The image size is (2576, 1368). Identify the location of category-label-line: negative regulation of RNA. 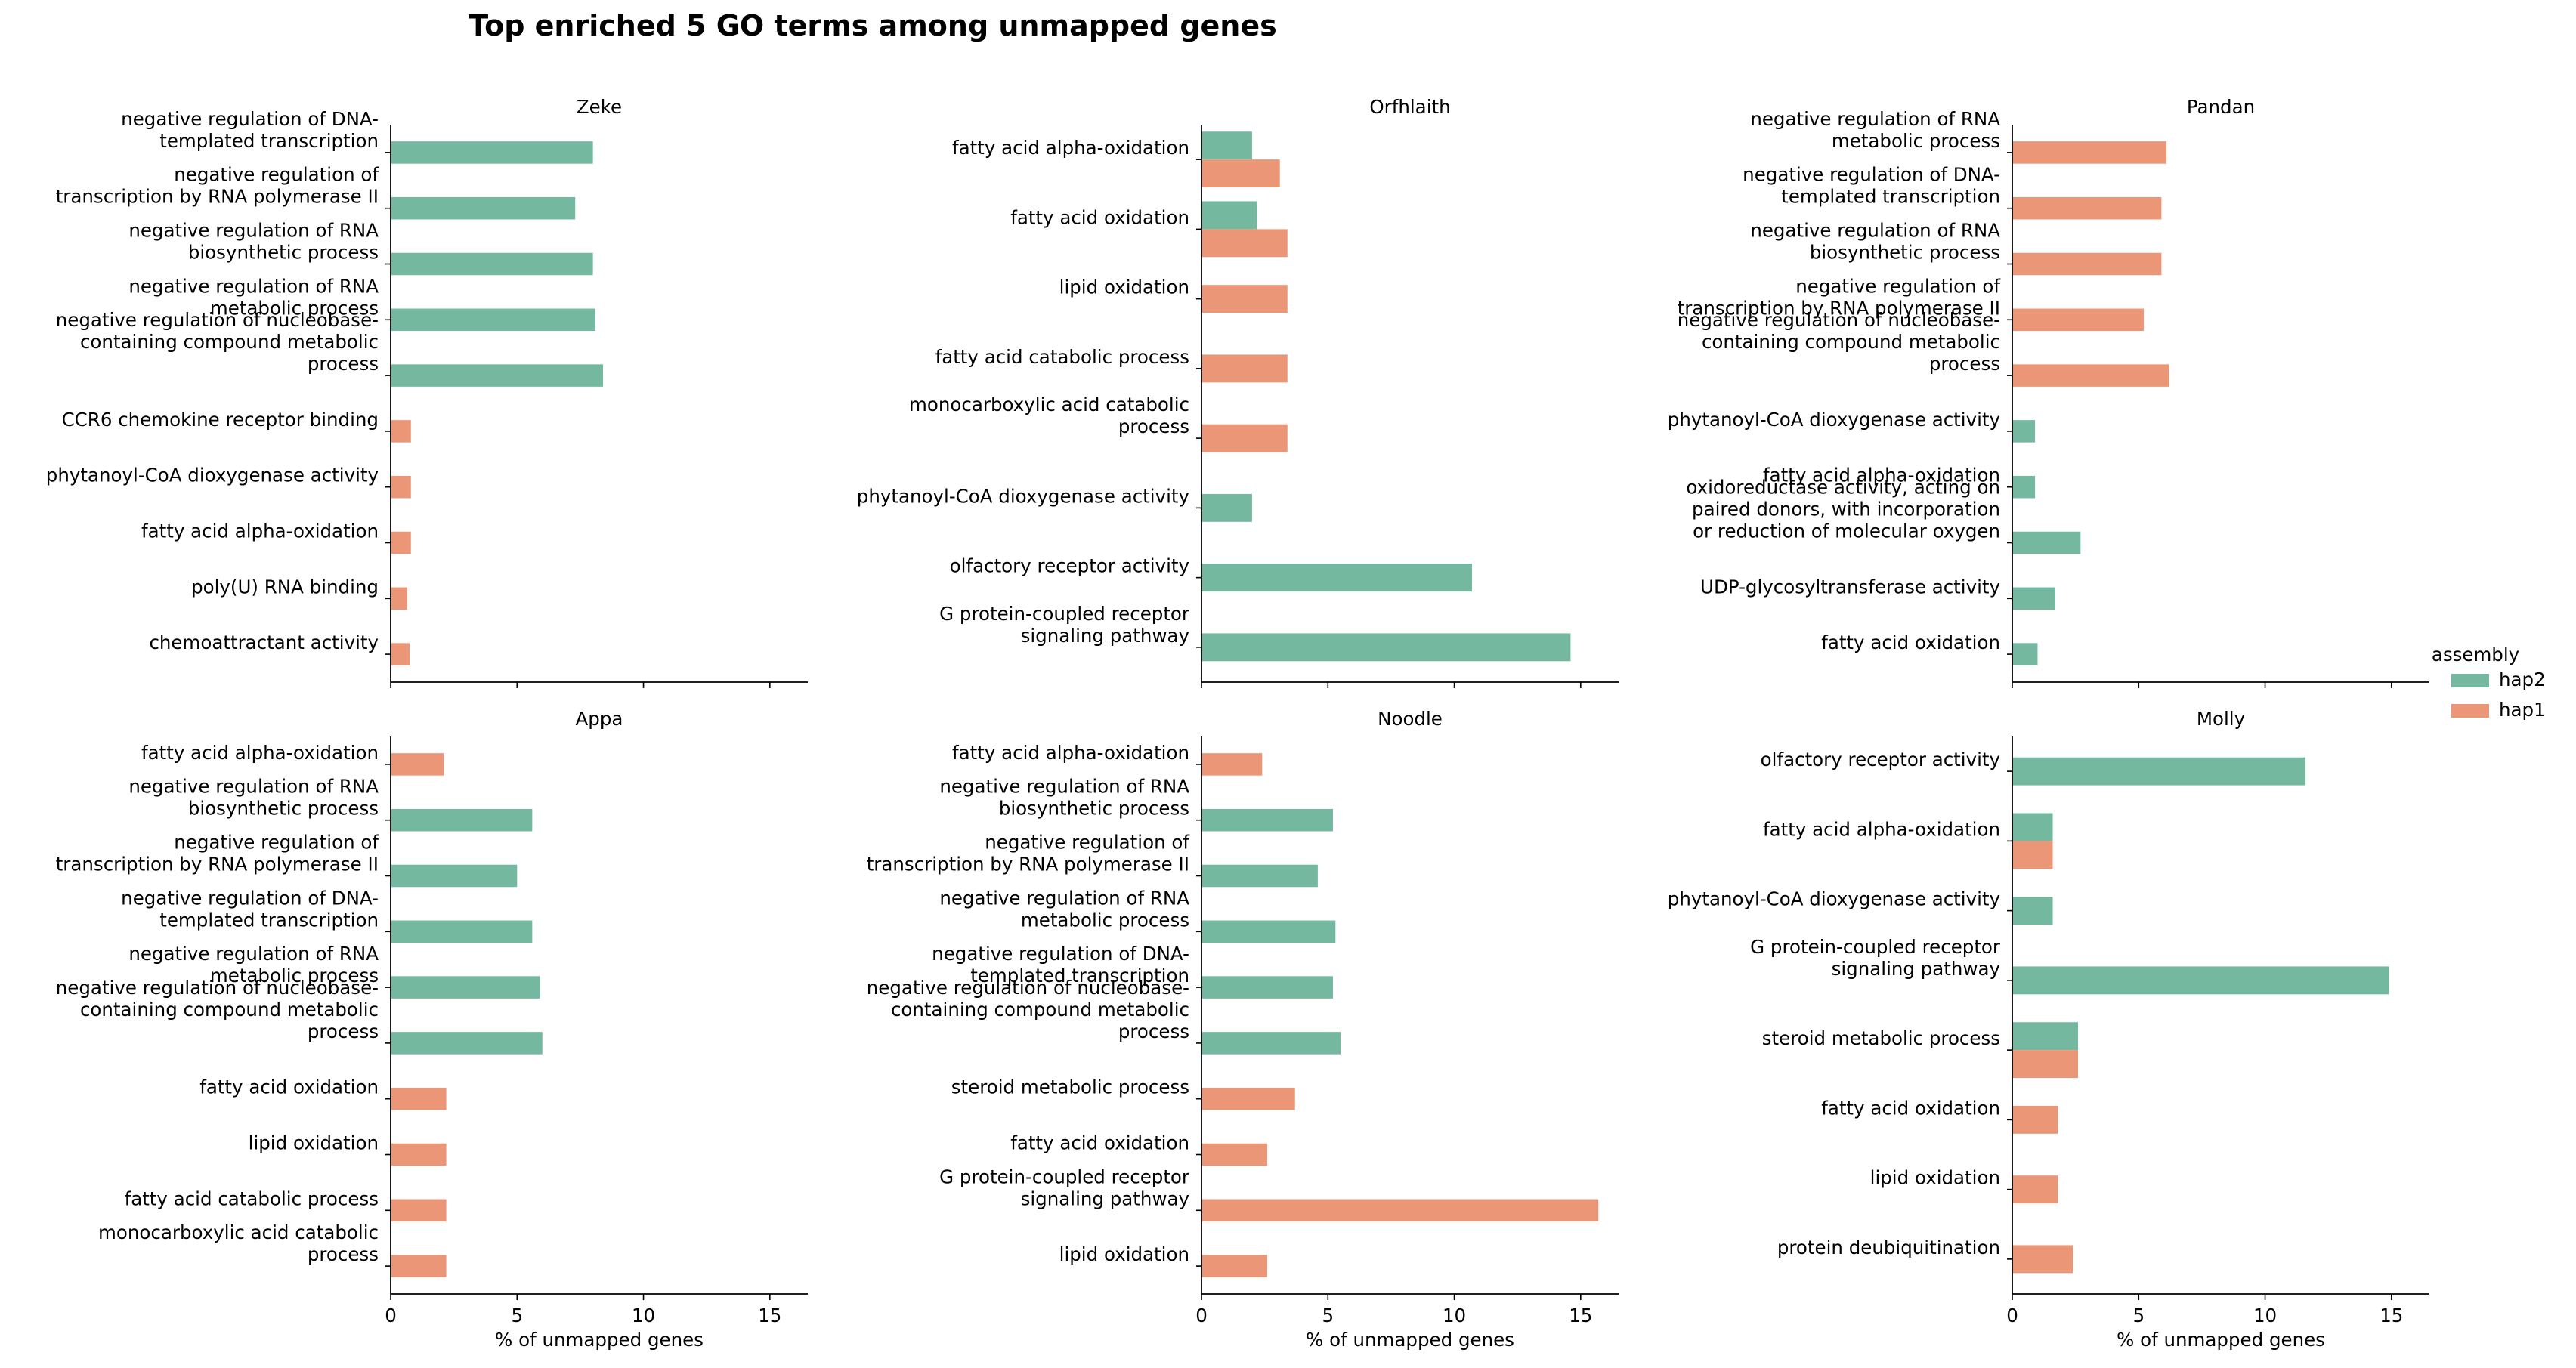
(1875, 119).